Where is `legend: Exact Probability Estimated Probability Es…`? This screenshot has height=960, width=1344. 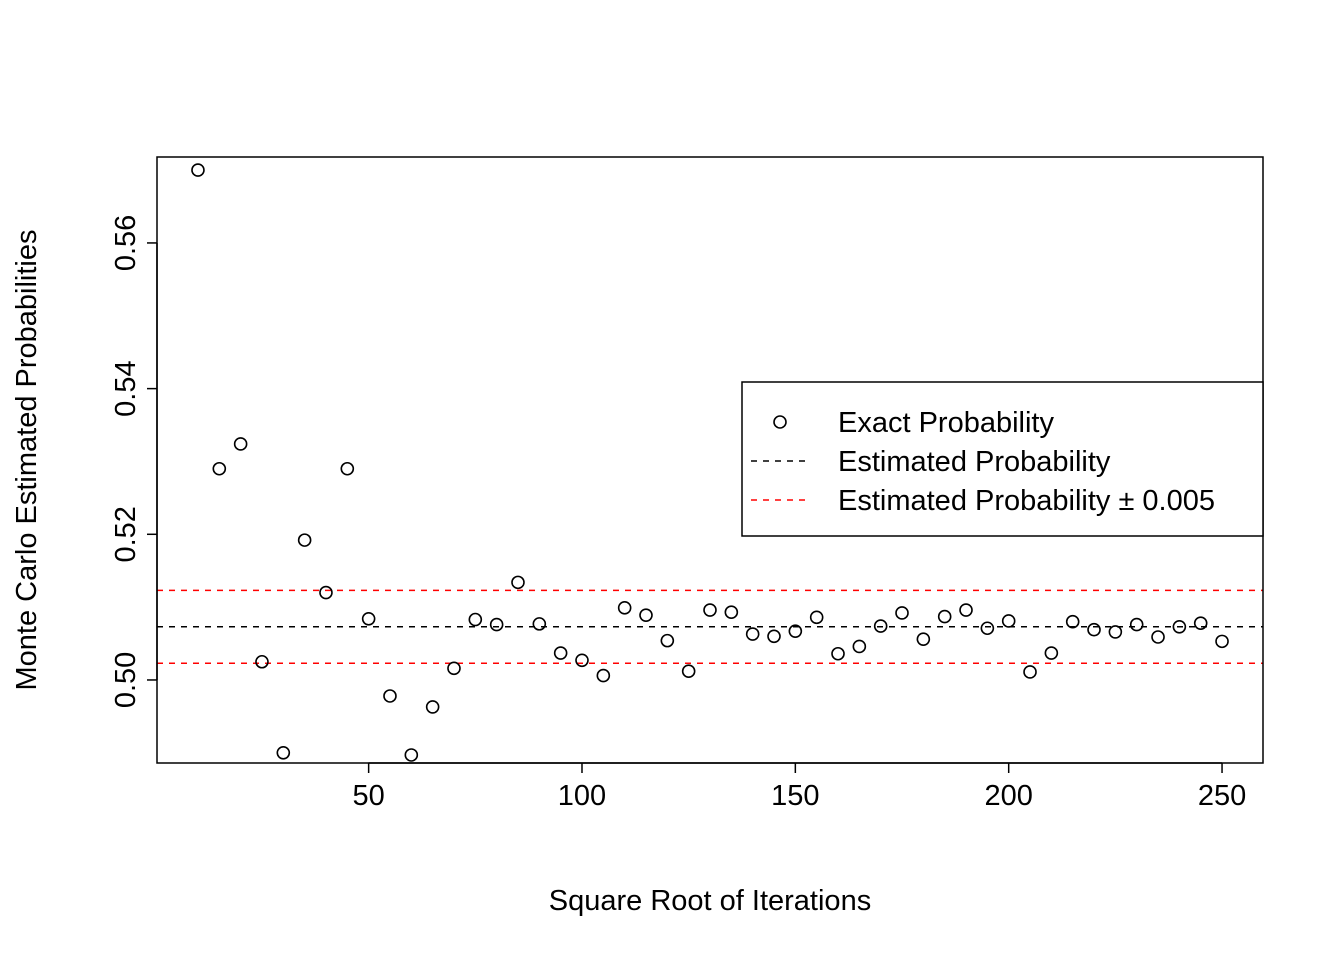 legend: Exact Probability Estimated Probability Es… is located at coordinates (1002, 459).